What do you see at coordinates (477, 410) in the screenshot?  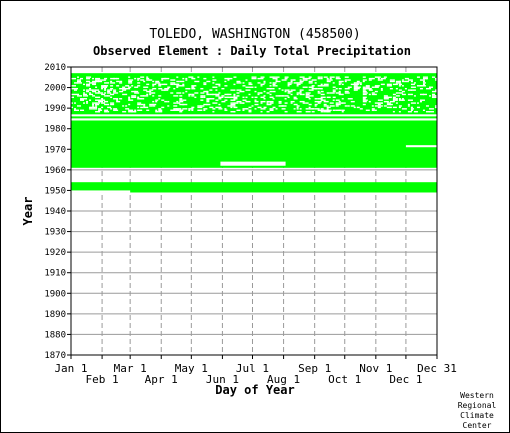 I see `credit: Western Regional Climate Center` at bounding box center [477, 410].